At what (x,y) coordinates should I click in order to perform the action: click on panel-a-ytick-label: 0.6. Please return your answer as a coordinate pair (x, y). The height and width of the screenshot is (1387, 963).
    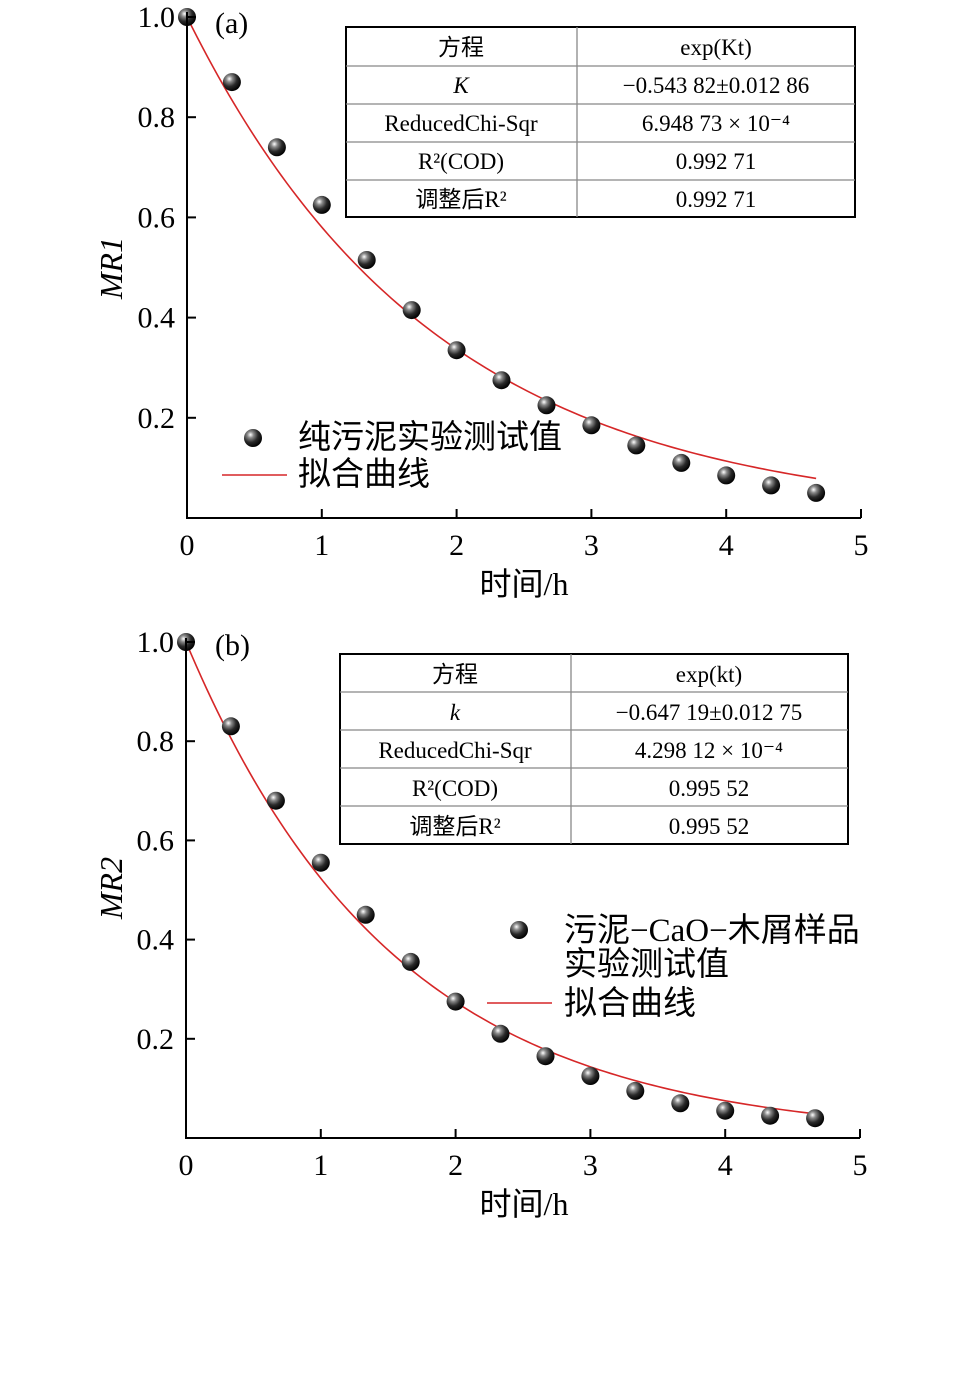
    Looking at the image, I should click on (157, 217).